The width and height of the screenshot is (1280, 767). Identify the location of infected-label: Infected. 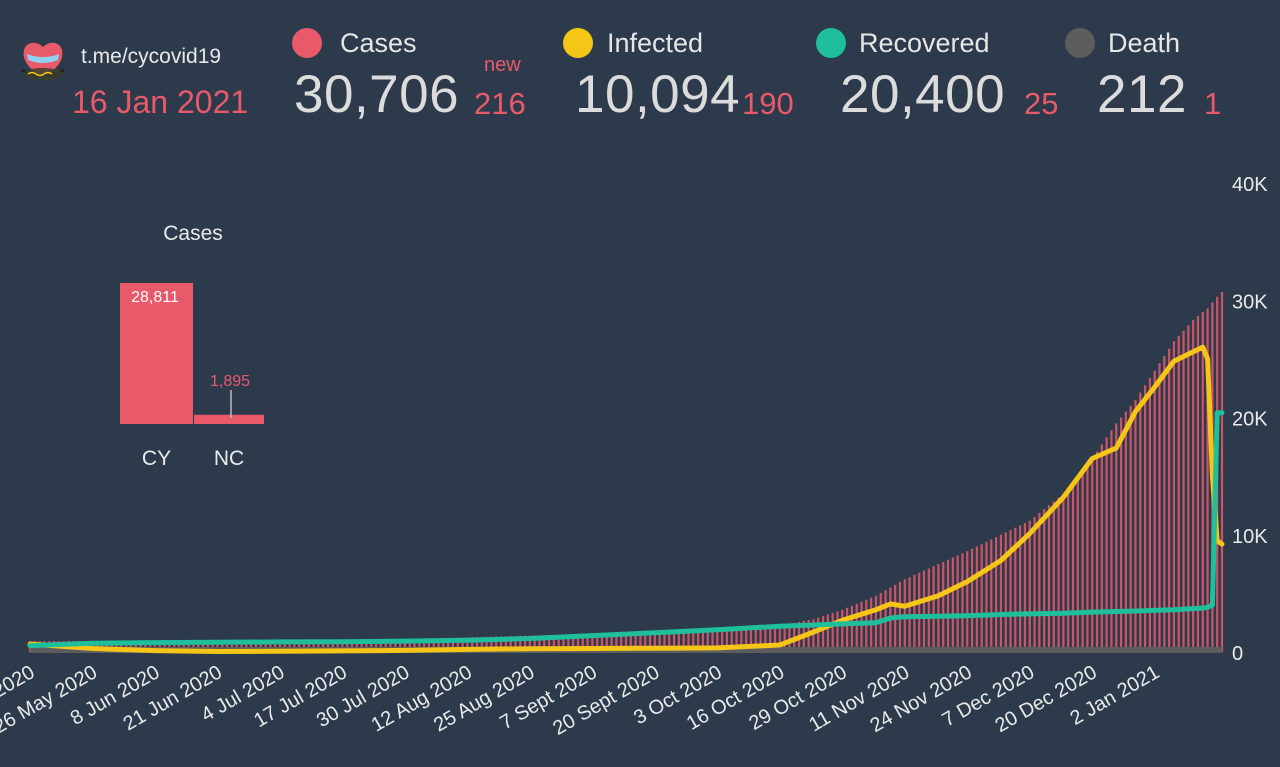
(655, 43).